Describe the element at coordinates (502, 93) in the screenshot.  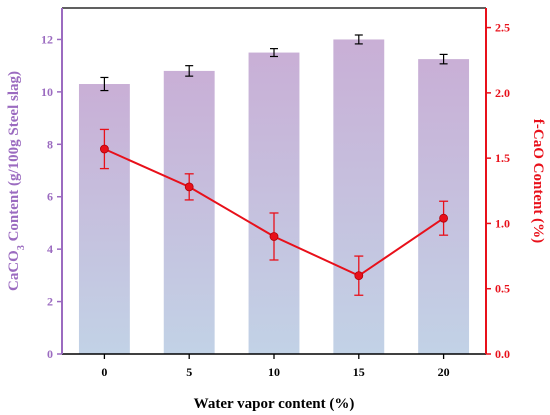
I see `right-tick-label: 2.0` at that location.